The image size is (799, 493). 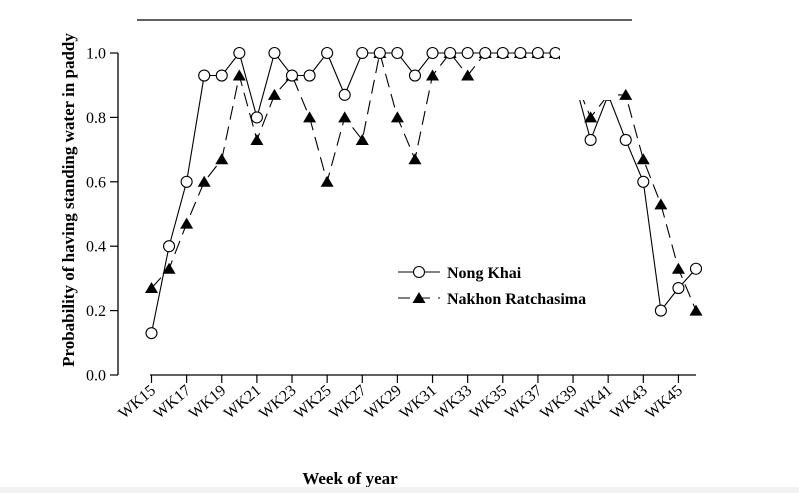 I want to click on x-tick-label: WK35, so click(x=489, y=402).